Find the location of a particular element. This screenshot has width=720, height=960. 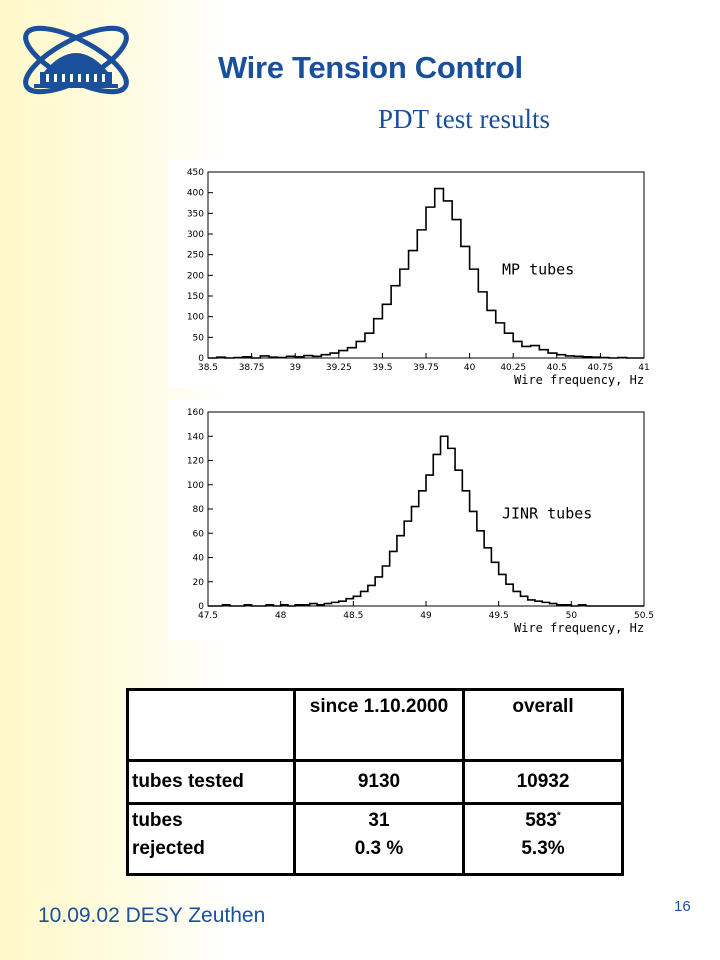

overall-column-header: overall is located at coordinates (543, 725).